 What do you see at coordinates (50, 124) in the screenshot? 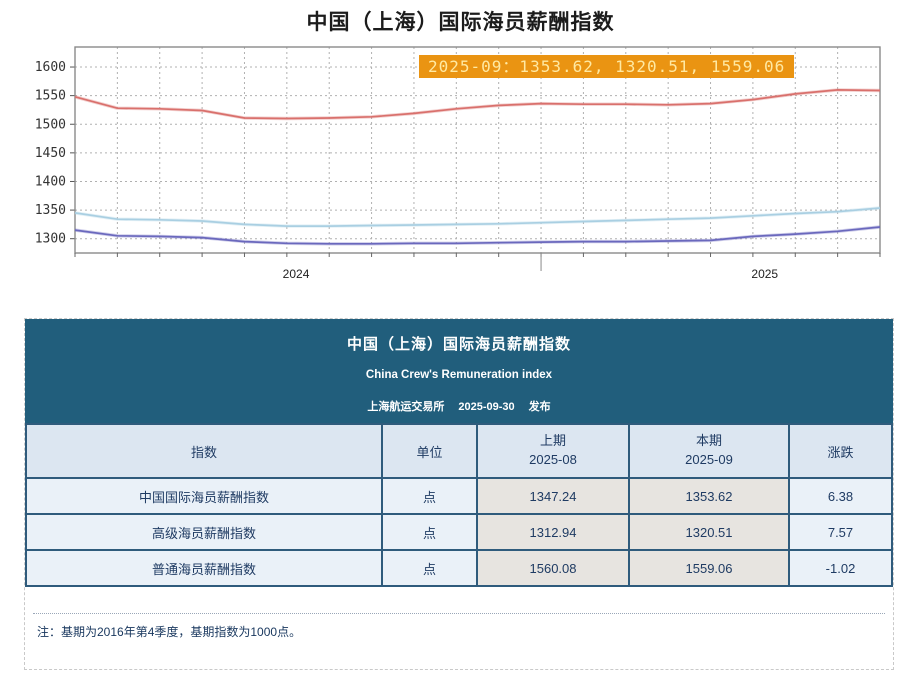
I see `y-axis-label: 1500` at bounding box center [50, 124].